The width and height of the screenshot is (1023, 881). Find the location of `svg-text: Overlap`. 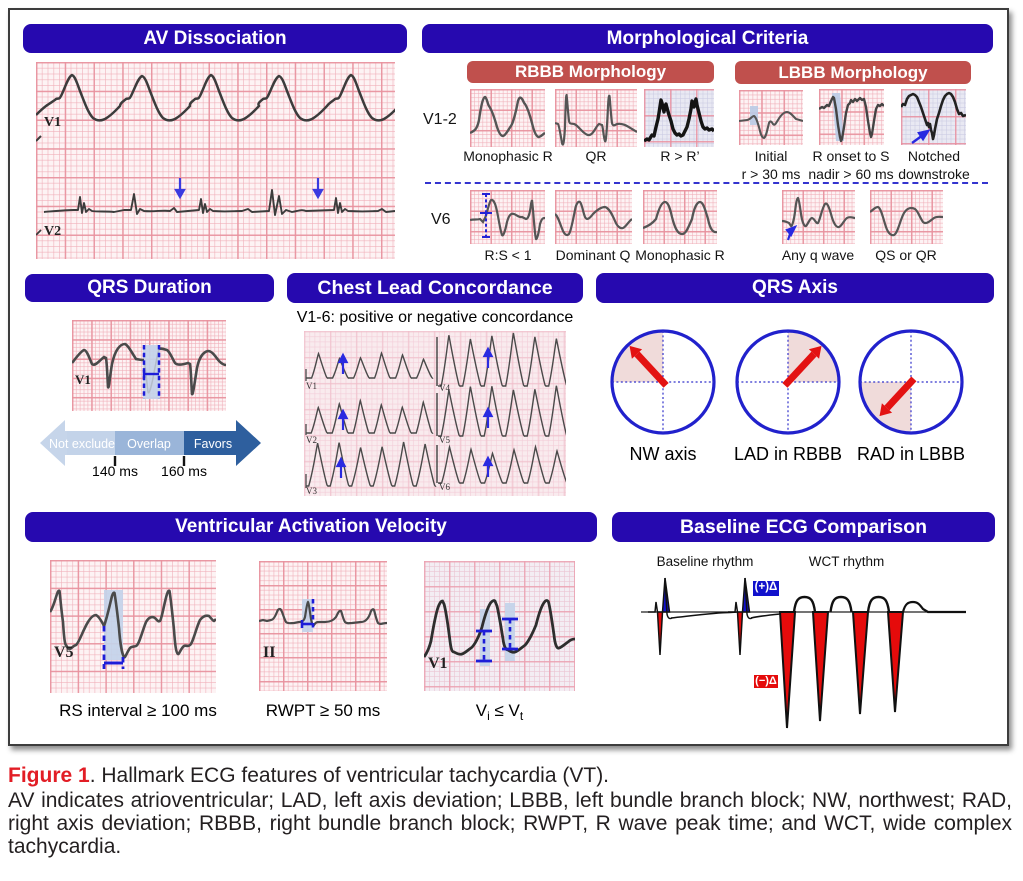

svg-text: Overlap is located at coordinates (149, 444).